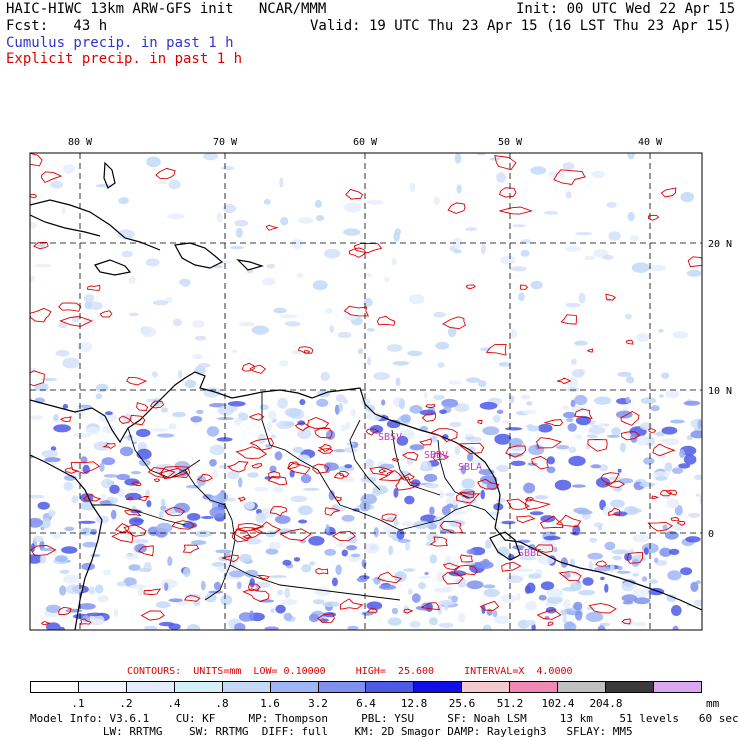 The width and height of the screenshot is (740, 740). I want to click on model-title: HAIC-HIWC 13km ARW-GFS init NCAR/MMM, so click(166, 9).